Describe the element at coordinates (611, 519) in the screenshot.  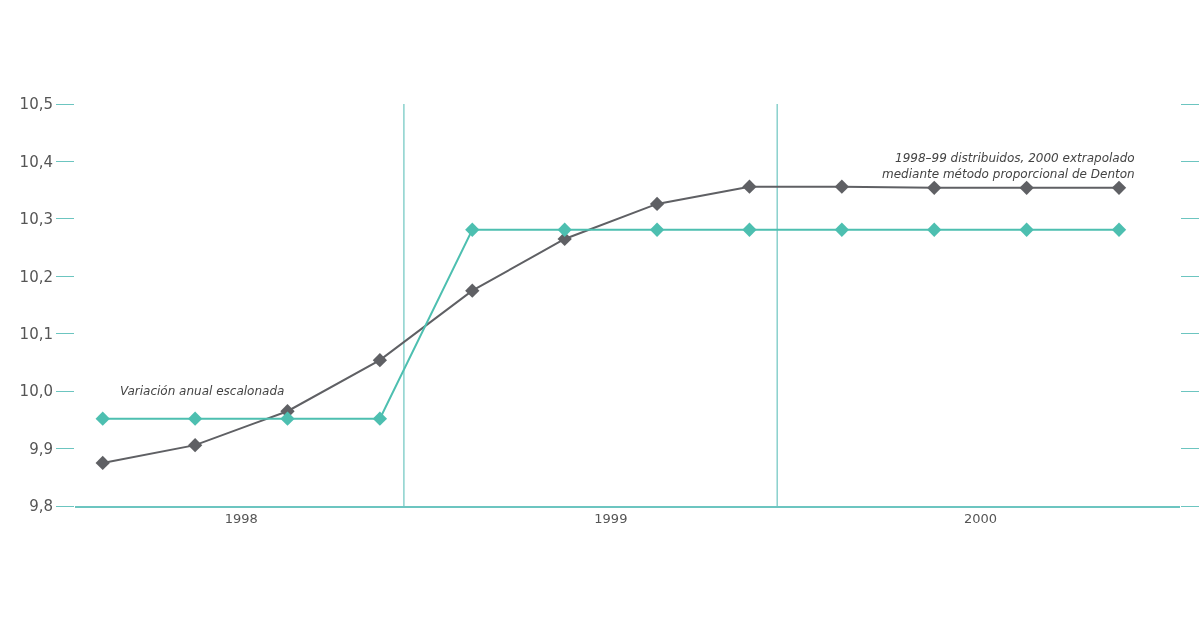
I see `x-tick-label: 1999` at that location.